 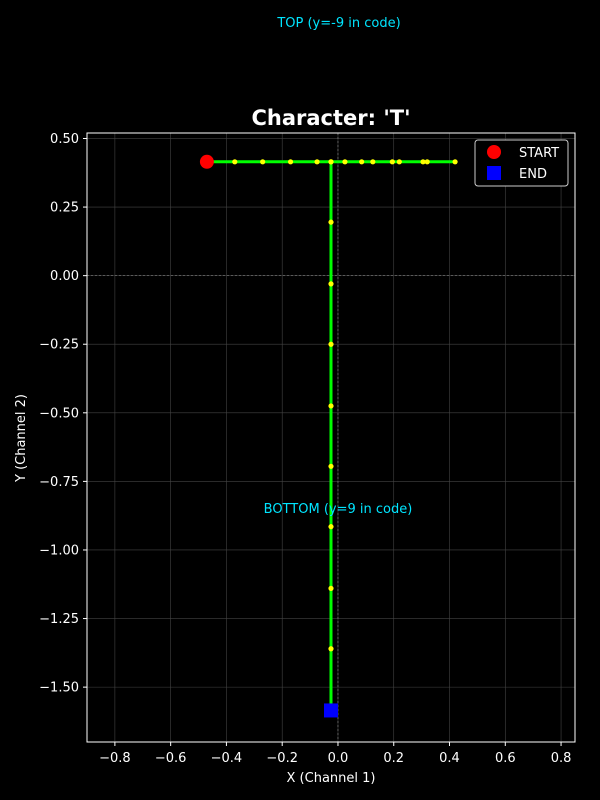 What do you see at coordinates (331, 778) in the screenshot?
I see `x-axis-title: X (Channel 1)` at bounding box center [331, 778].